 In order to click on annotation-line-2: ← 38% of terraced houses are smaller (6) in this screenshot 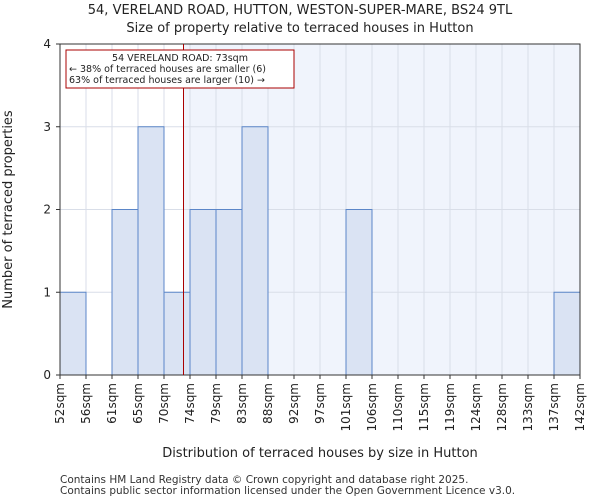, I will do `click(167, 69)`.